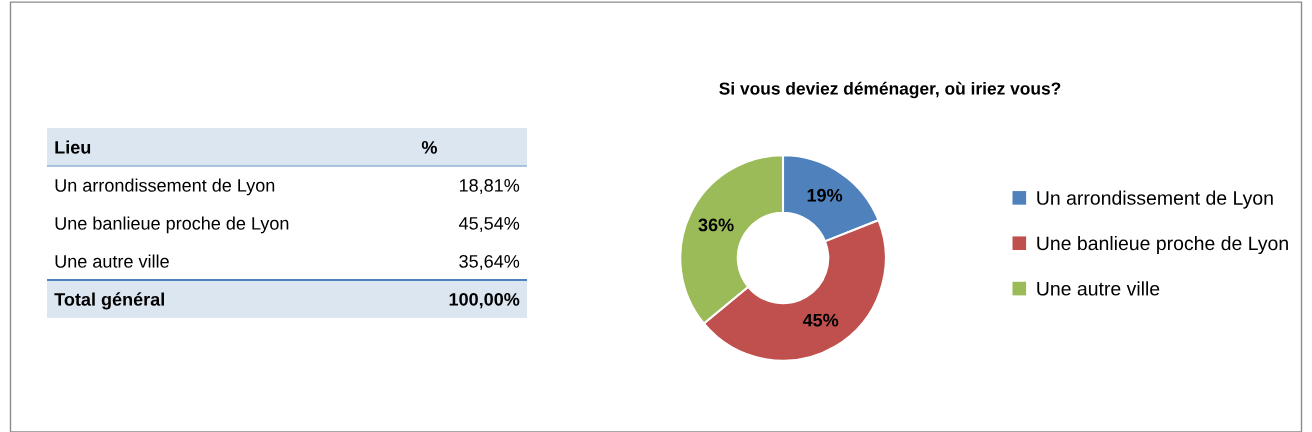 The image size is (1312, 432). What do you see at coordinates (716, 225) in the screenshot?
I see `data-label: 36%` at bounding box center [716, 225].